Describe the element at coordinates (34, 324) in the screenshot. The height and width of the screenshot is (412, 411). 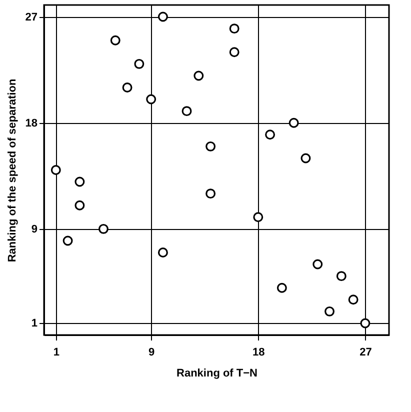
I see `y-tick-label: 1` at that location.